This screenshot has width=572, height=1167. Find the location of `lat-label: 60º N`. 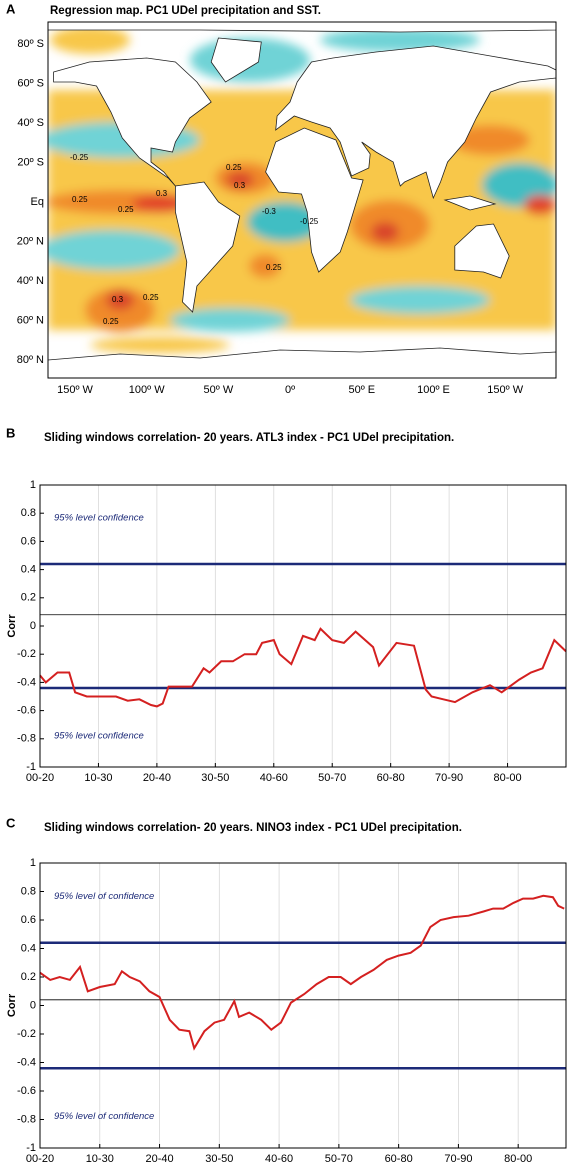

lat-label: 60º N is located at coordinates (30, 320).